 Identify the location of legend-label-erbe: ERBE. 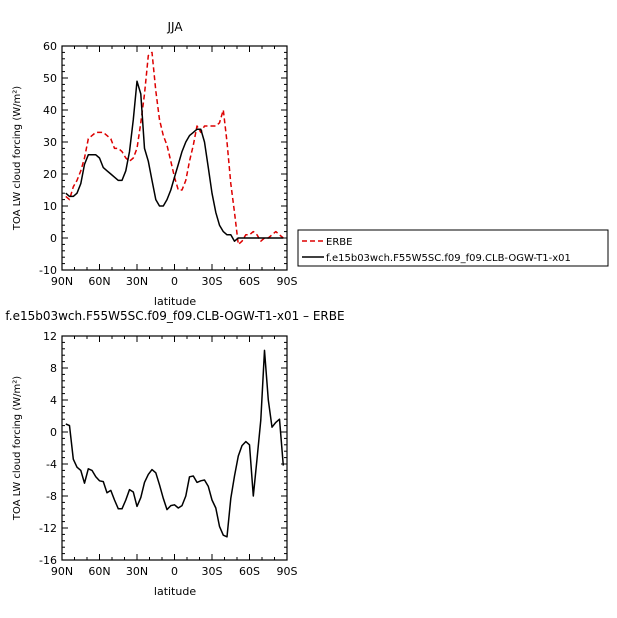
(339, 242).